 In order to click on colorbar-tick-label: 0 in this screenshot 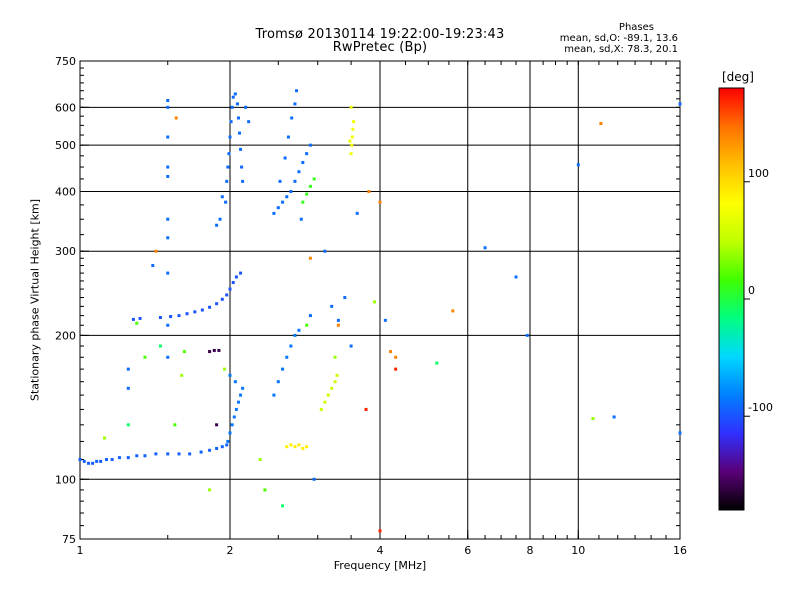, I will do `click(751, 290)`.